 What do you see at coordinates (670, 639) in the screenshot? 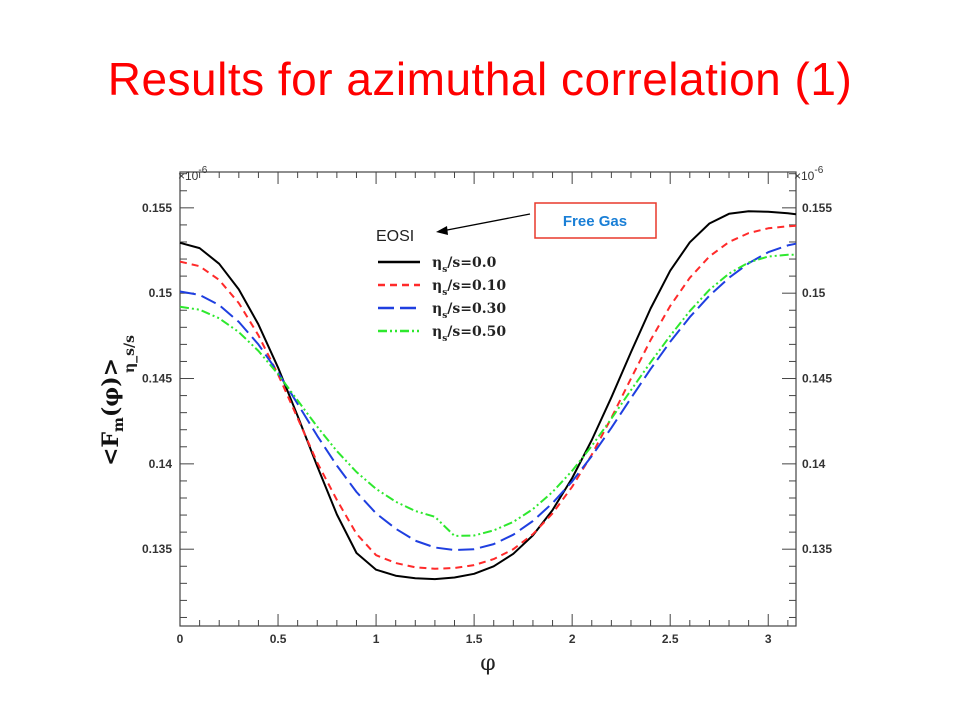
I see `x-tick-label: 2.5` at bounding box center [670, 639].